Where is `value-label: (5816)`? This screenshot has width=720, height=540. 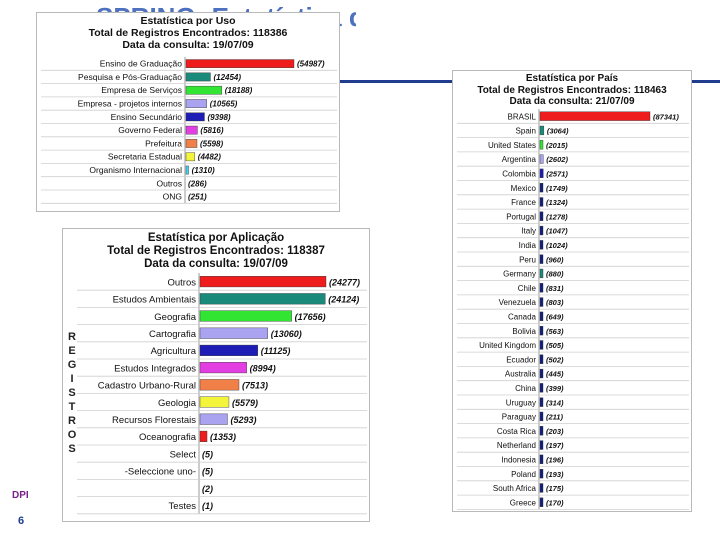 value-label: (5816) is located at coordinates (211, 130).